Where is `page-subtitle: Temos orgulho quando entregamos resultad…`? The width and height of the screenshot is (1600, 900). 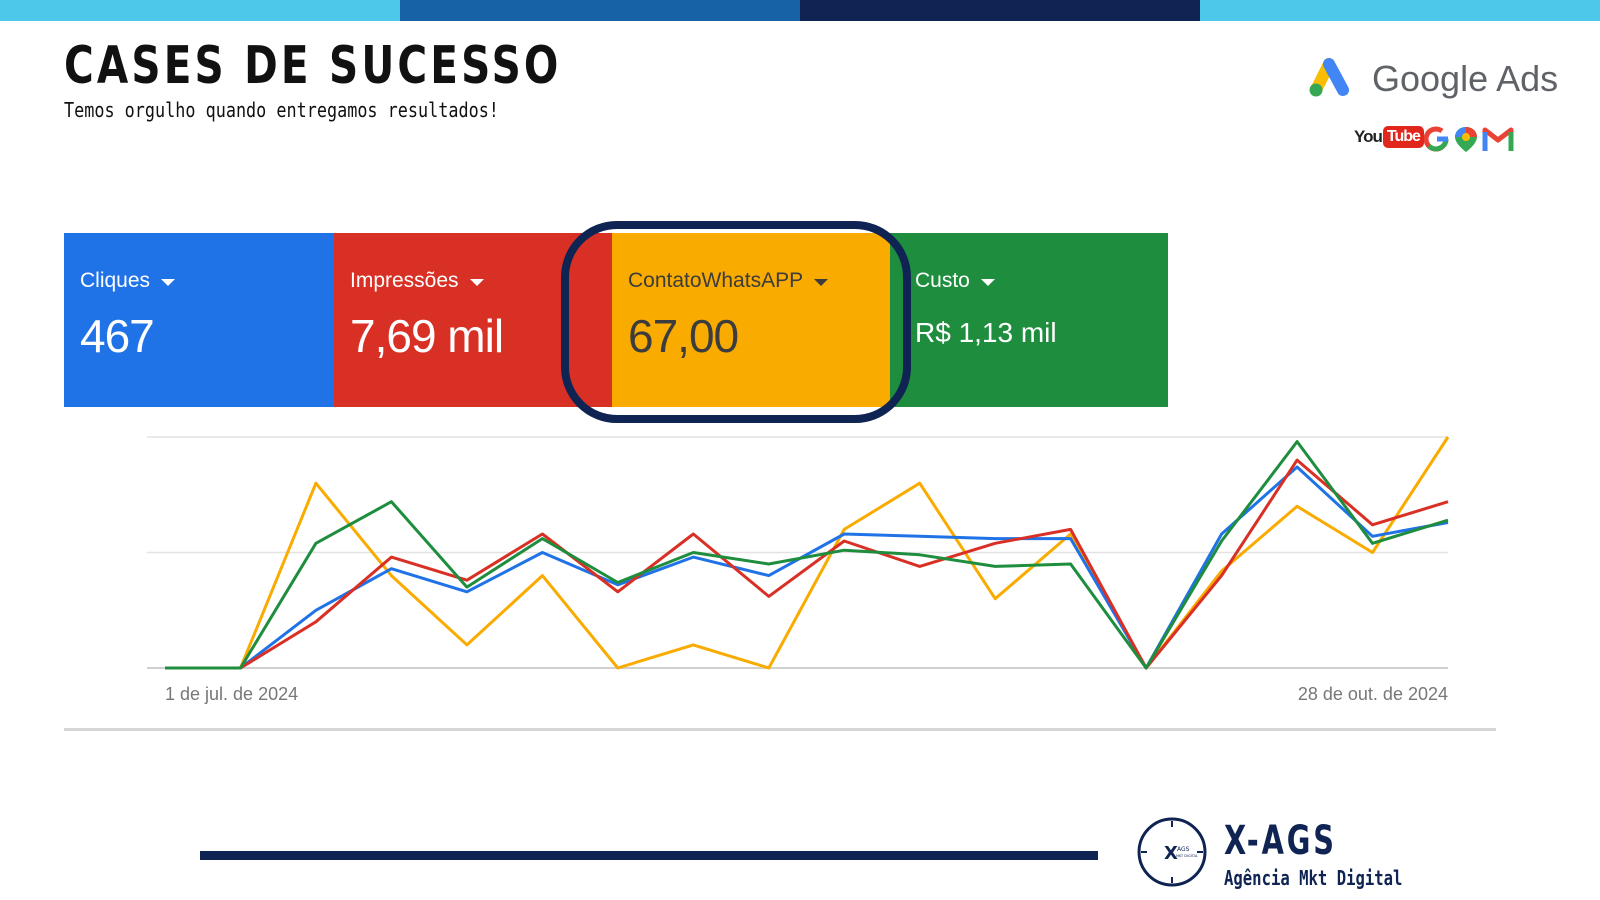 page-subtitle: Temos orgulho quando entregamos resultad… is located at coordinates (281, 110).